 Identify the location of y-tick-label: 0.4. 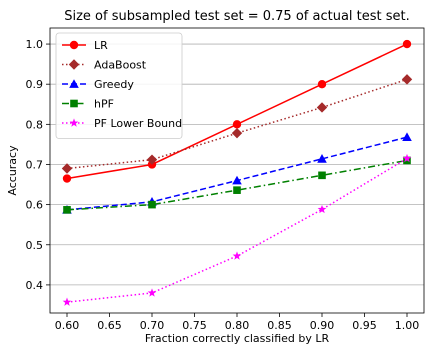
(35, 285).